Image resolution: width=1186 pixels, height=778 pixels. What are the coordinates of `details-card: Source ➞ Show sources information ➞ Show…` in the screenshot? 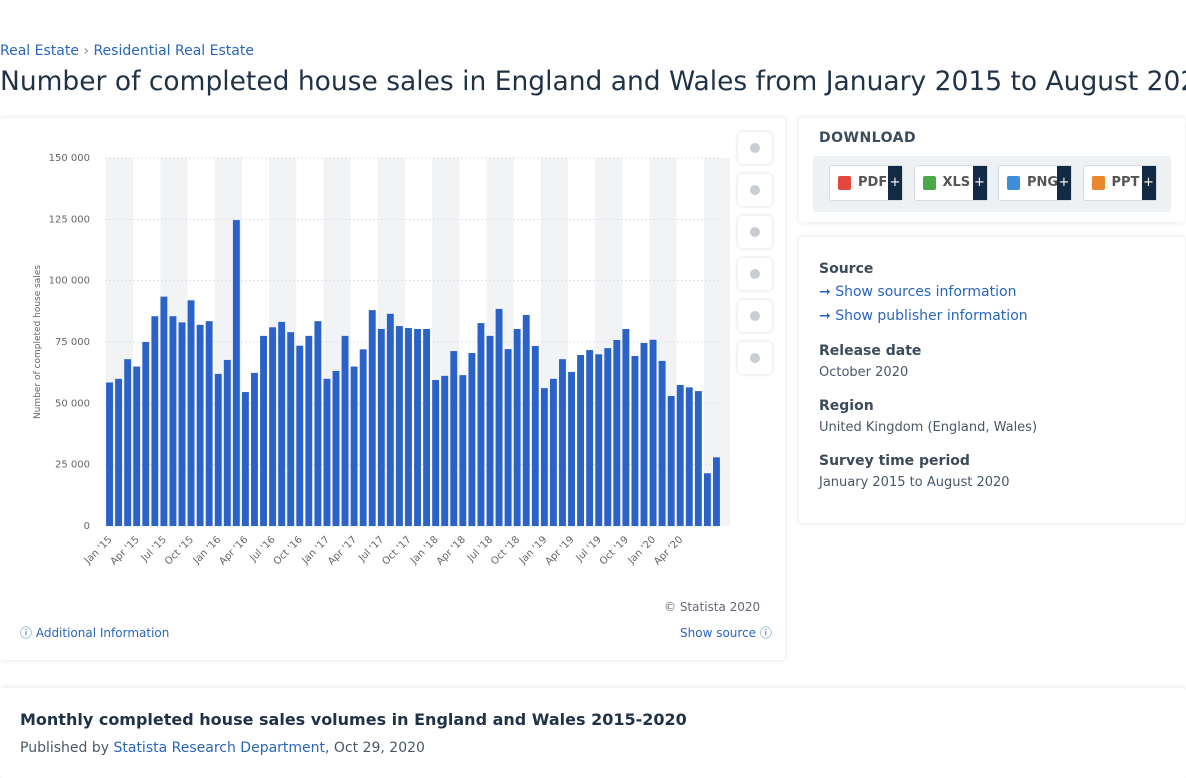 It's located at (992, 380).